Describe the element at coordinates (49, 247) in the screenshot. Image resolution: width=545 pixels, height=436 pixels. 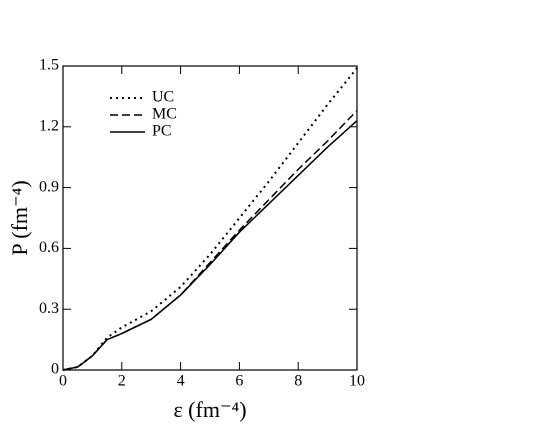
I see `y-tick-label: 0.6` at that location.